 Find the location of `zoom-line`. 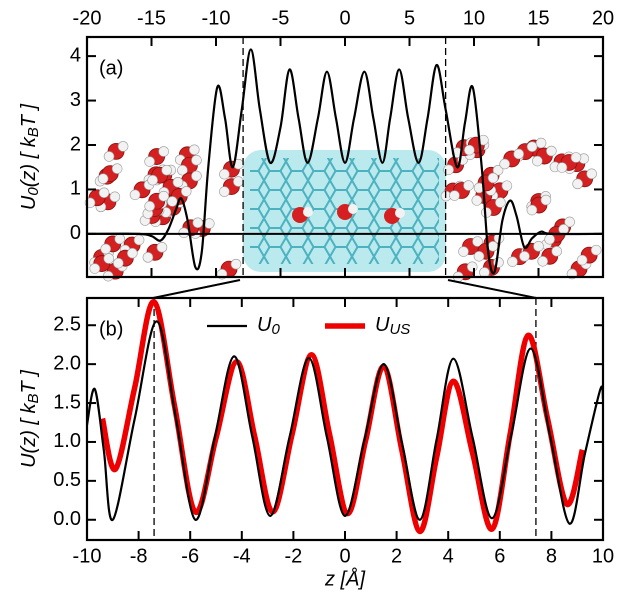

zoom-line is located at coordinates (492, 289).